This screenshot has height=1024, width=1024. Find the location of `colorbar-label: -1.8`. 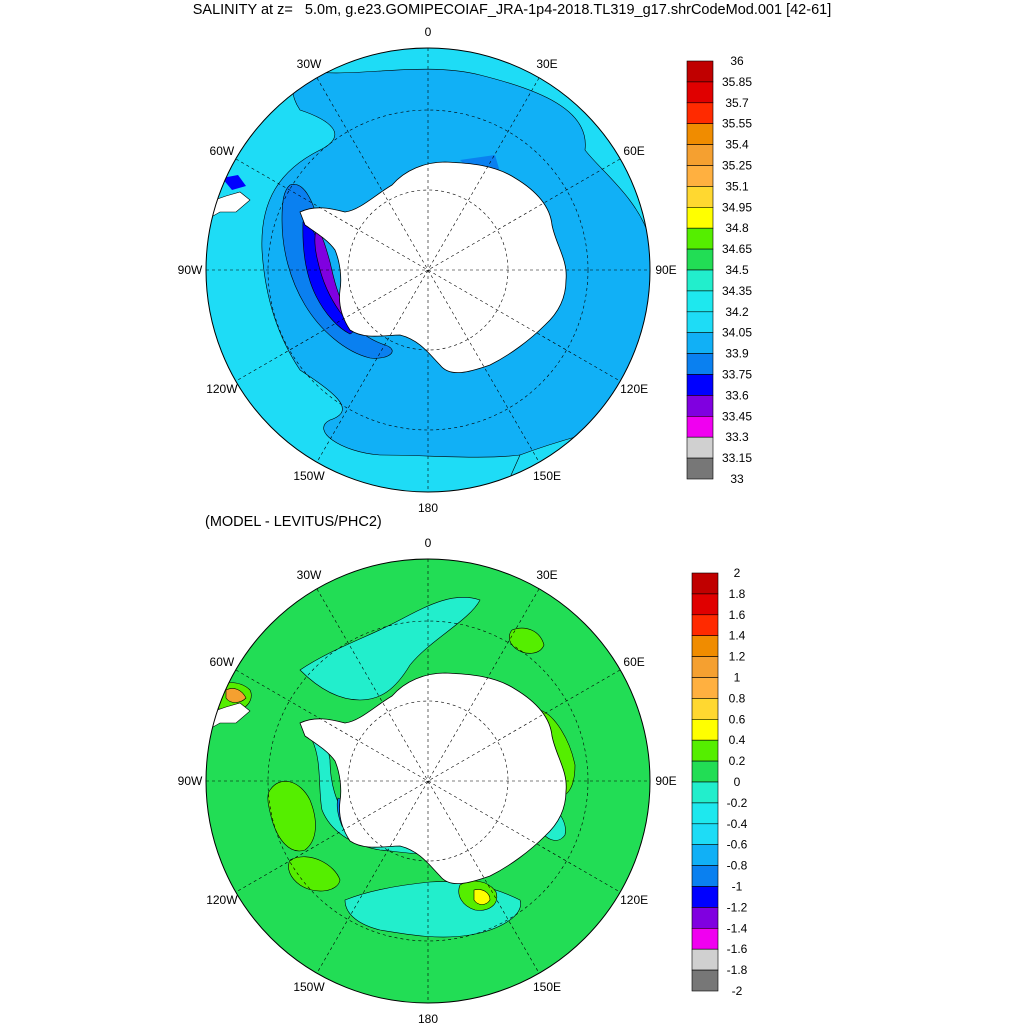

colorbar-label: -1.8 is located at coordinates (737, 970).